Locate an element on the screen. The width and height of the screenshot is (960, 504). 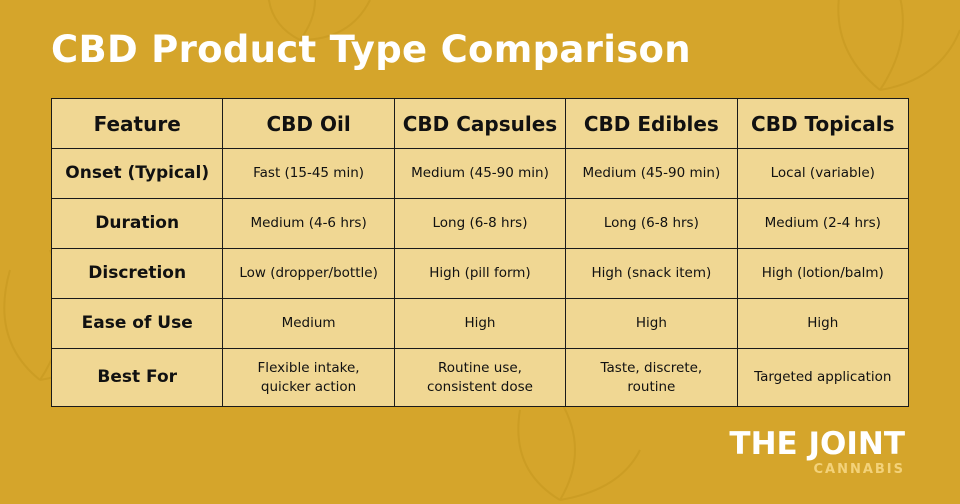
cell: Medium (4-6 hrs) is located at coordinates (308, 223).